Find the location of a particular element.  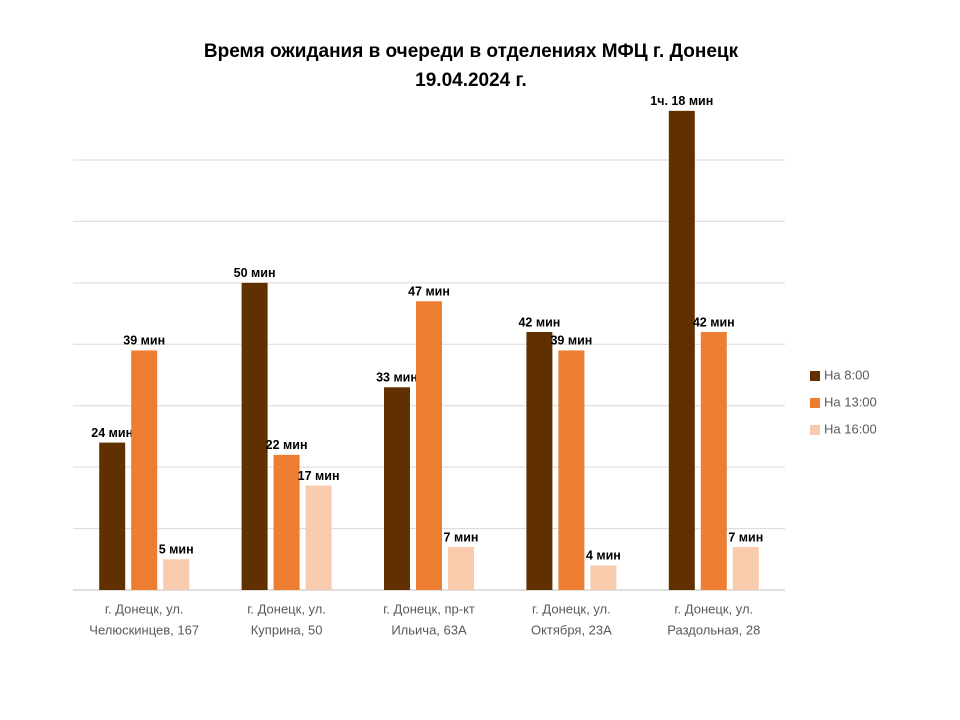

data-label: 24 мин is located at coordinates (112, 433).